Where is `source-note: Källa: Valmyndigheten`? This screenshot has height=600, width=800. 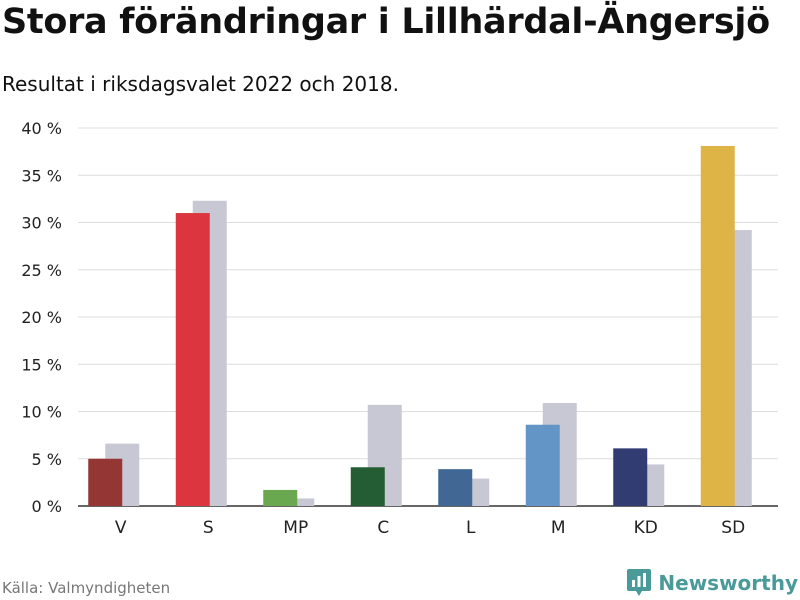 source-note: Källa: Valmyndigheten is located at coordinates (86, 588).